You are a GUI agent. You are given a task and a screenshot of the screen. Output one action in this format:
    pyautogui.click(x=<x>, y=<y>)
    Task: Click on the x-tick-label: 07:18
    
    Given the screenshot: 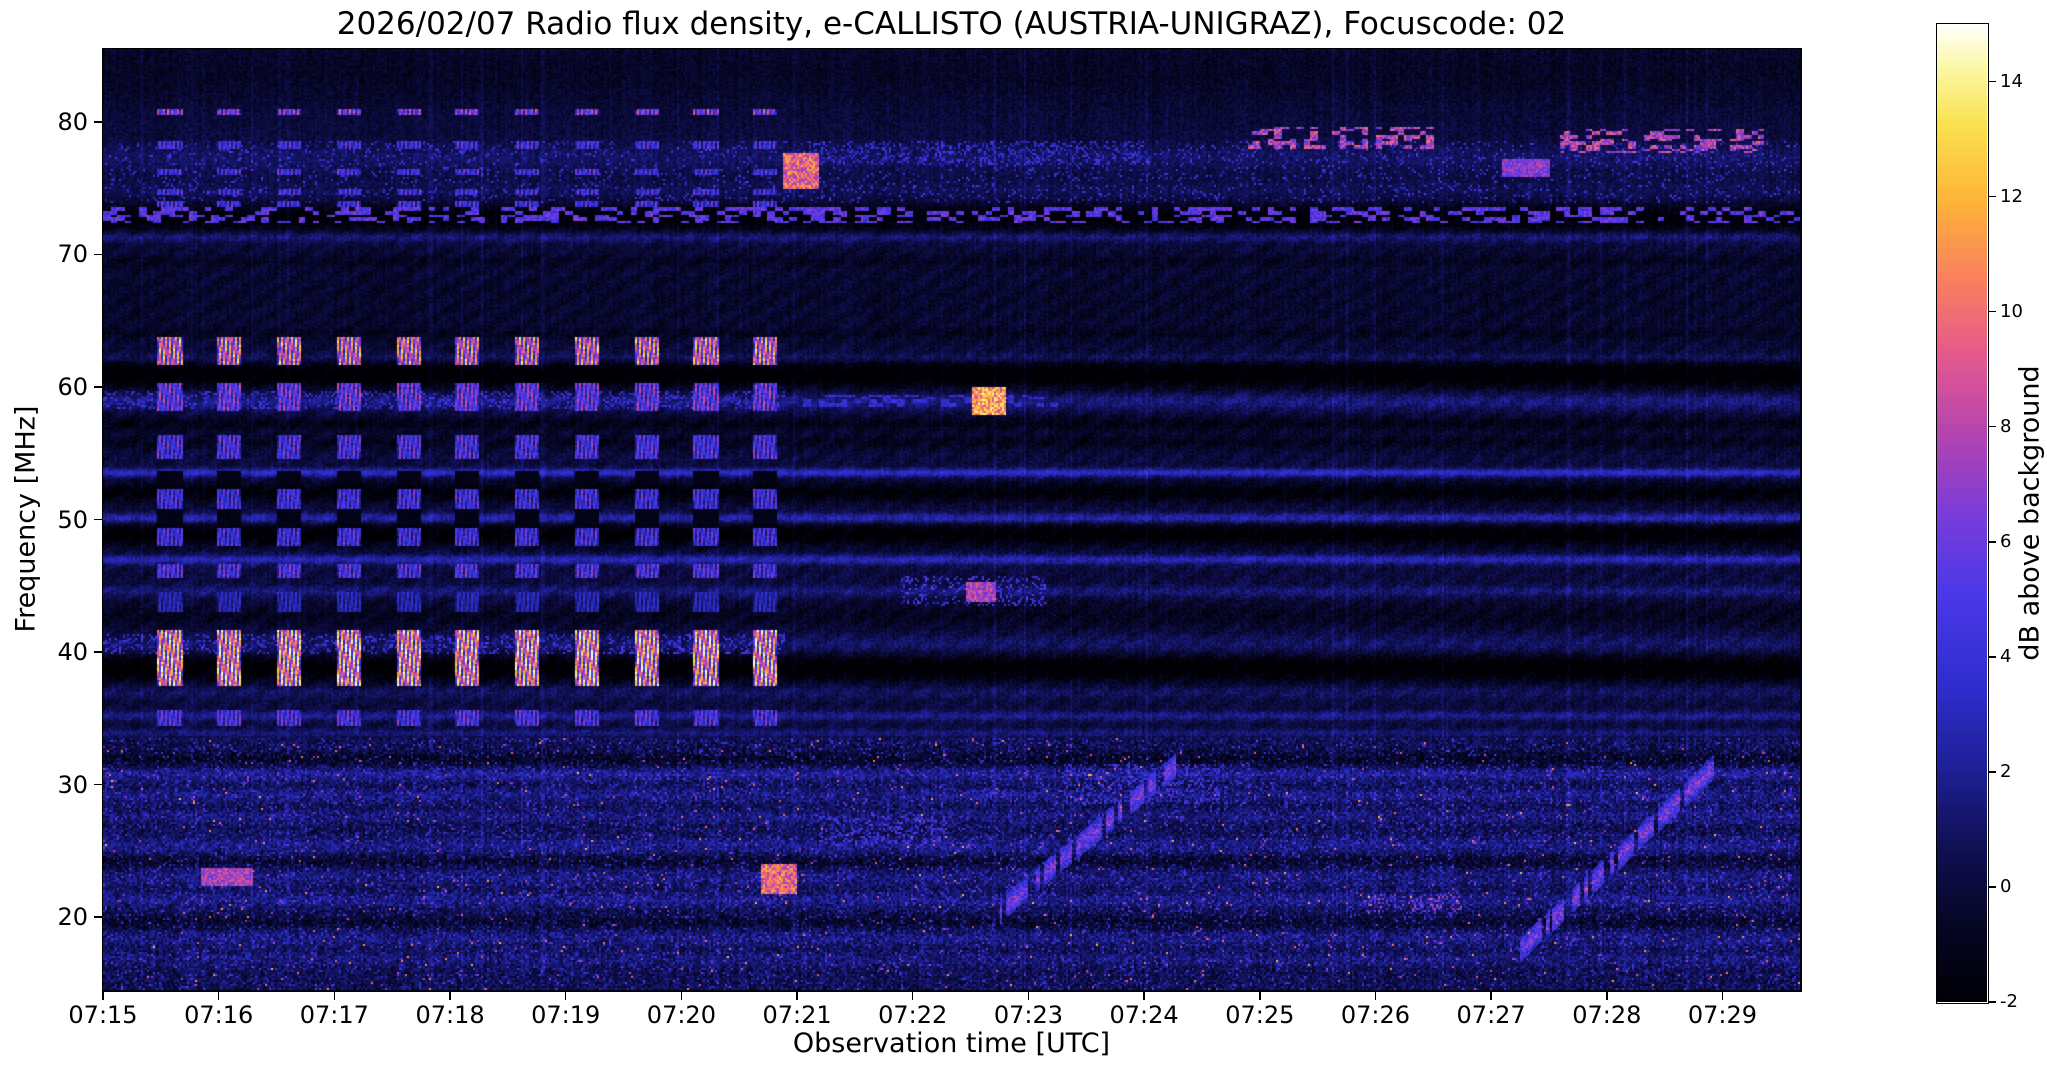 What is the action you would take?
    pyautogui.click(x=450, y=1015)
    